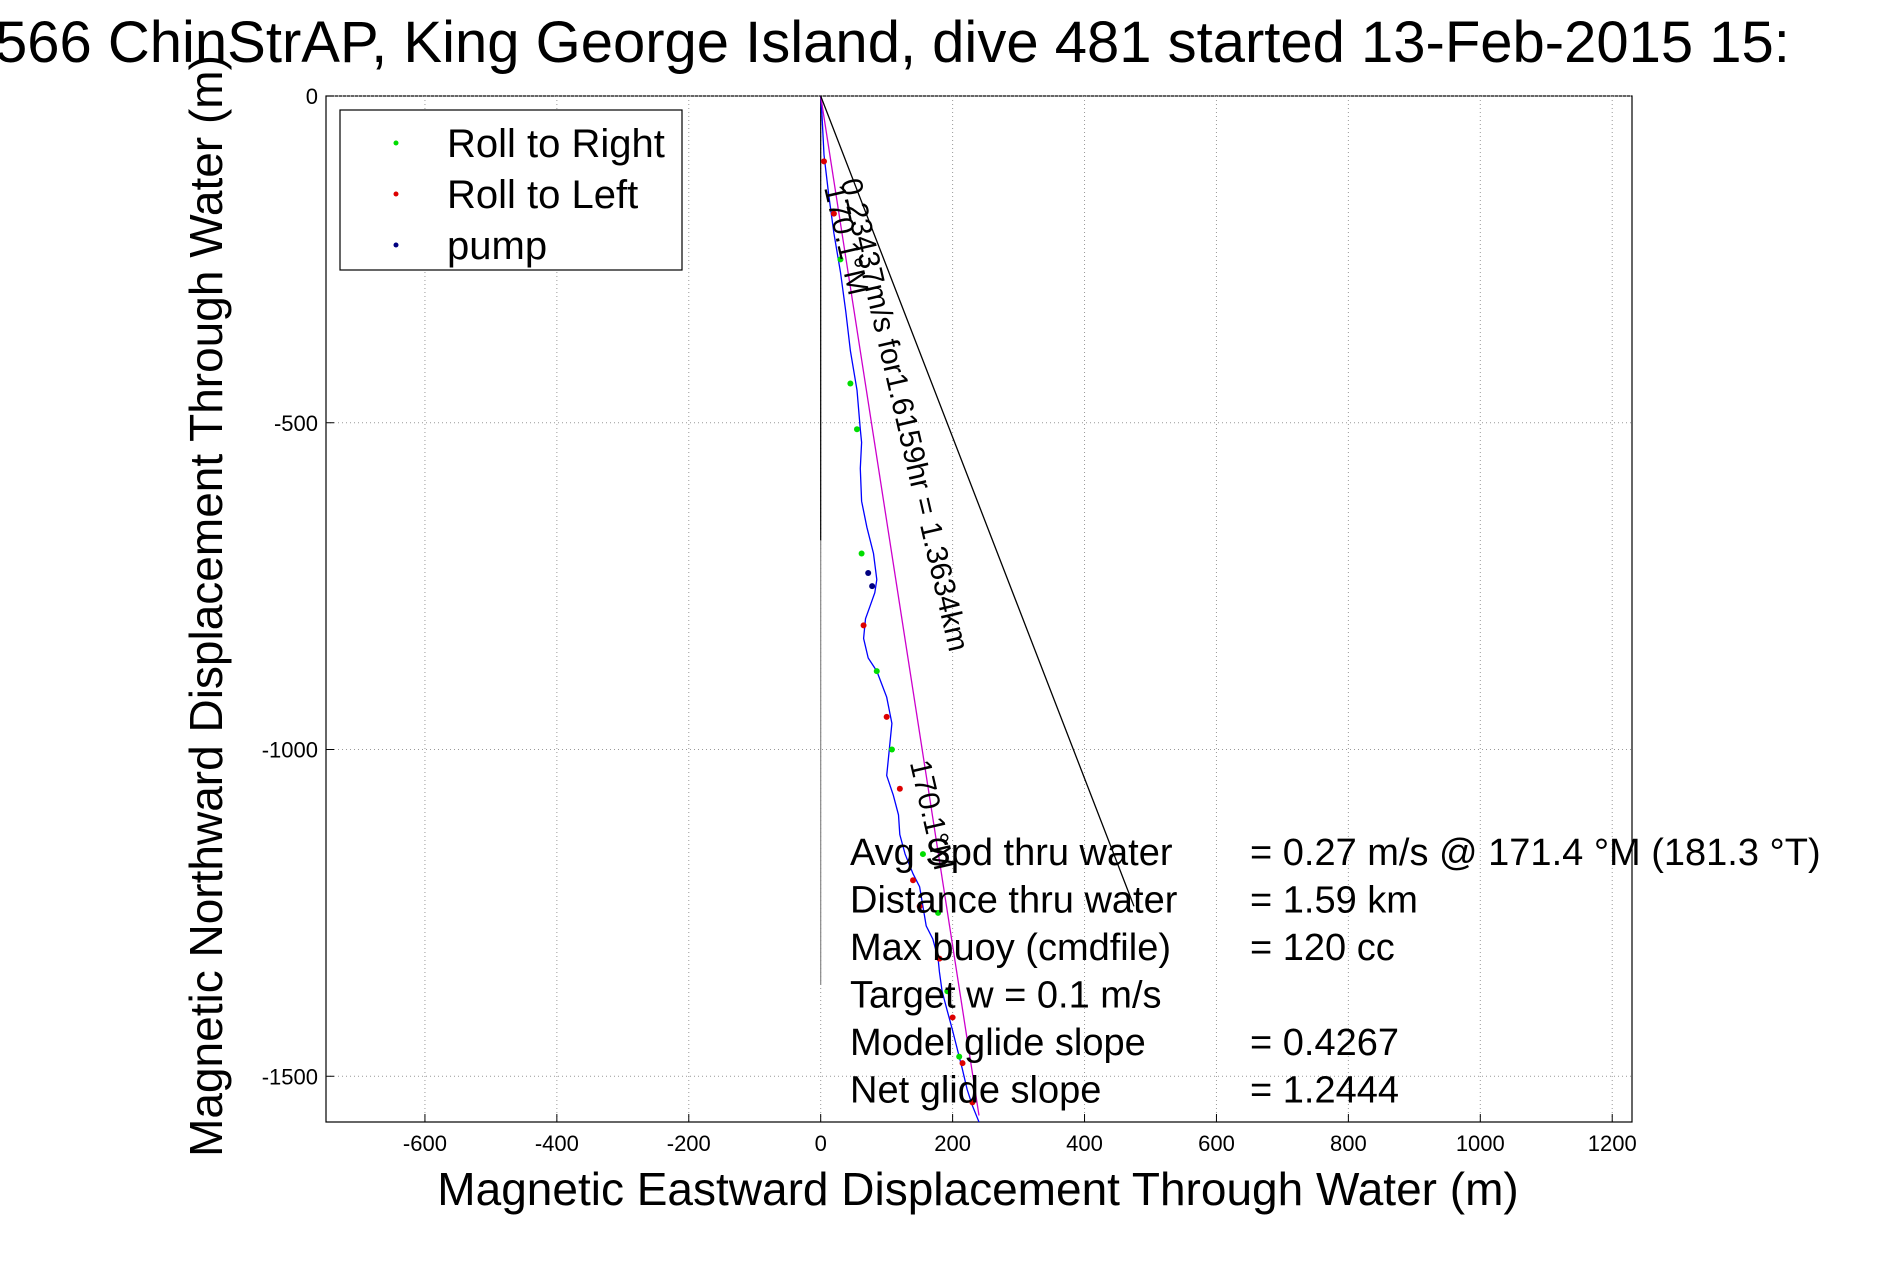 The image size is (1891, 1267). Describe the element at coordinates (1014, 901) in the screenshot. I see `stat-label: Distance thru water` at that location.